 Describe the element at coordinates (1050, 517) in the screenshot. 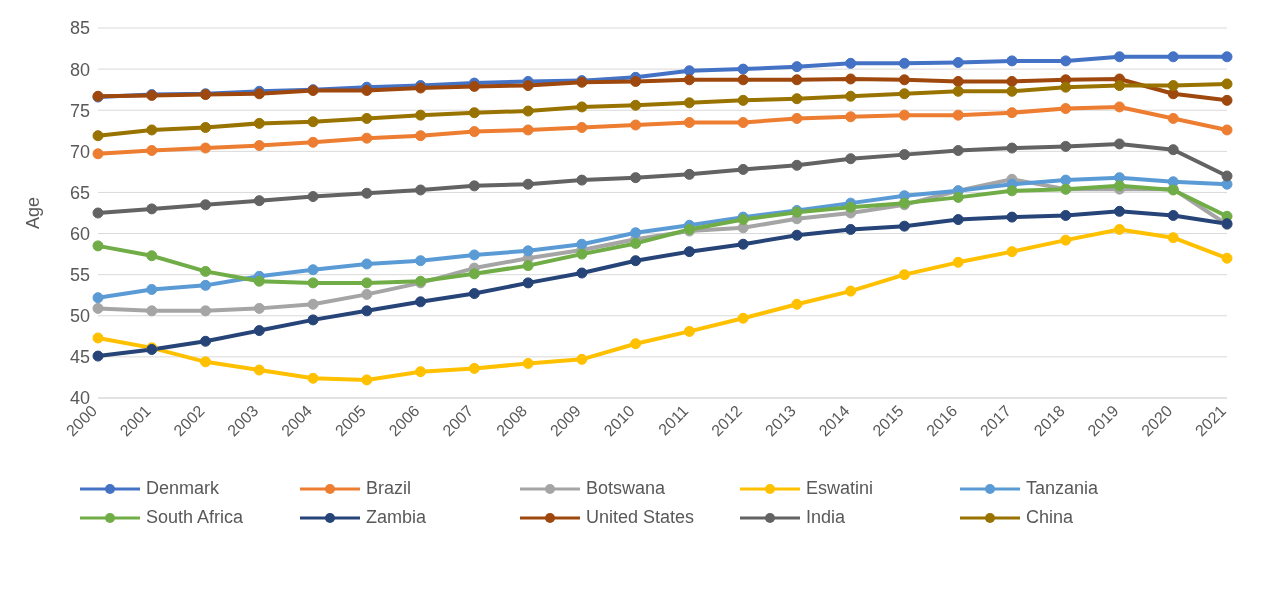

I see `legend-label: China` at that location.